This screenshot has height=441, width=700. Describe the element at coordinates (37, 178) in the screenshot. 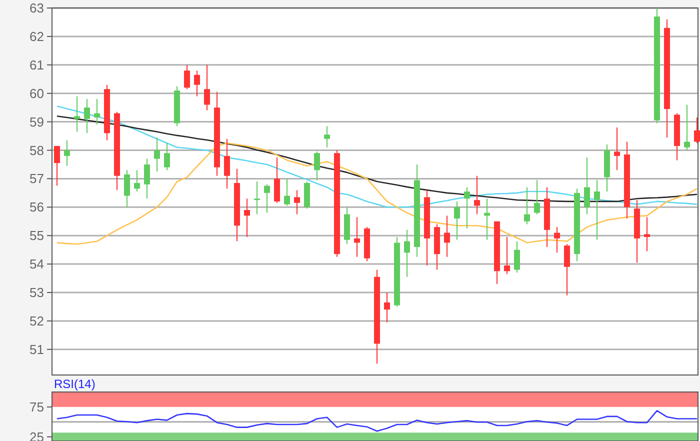

I see `y-tick-label: 57` at that location.